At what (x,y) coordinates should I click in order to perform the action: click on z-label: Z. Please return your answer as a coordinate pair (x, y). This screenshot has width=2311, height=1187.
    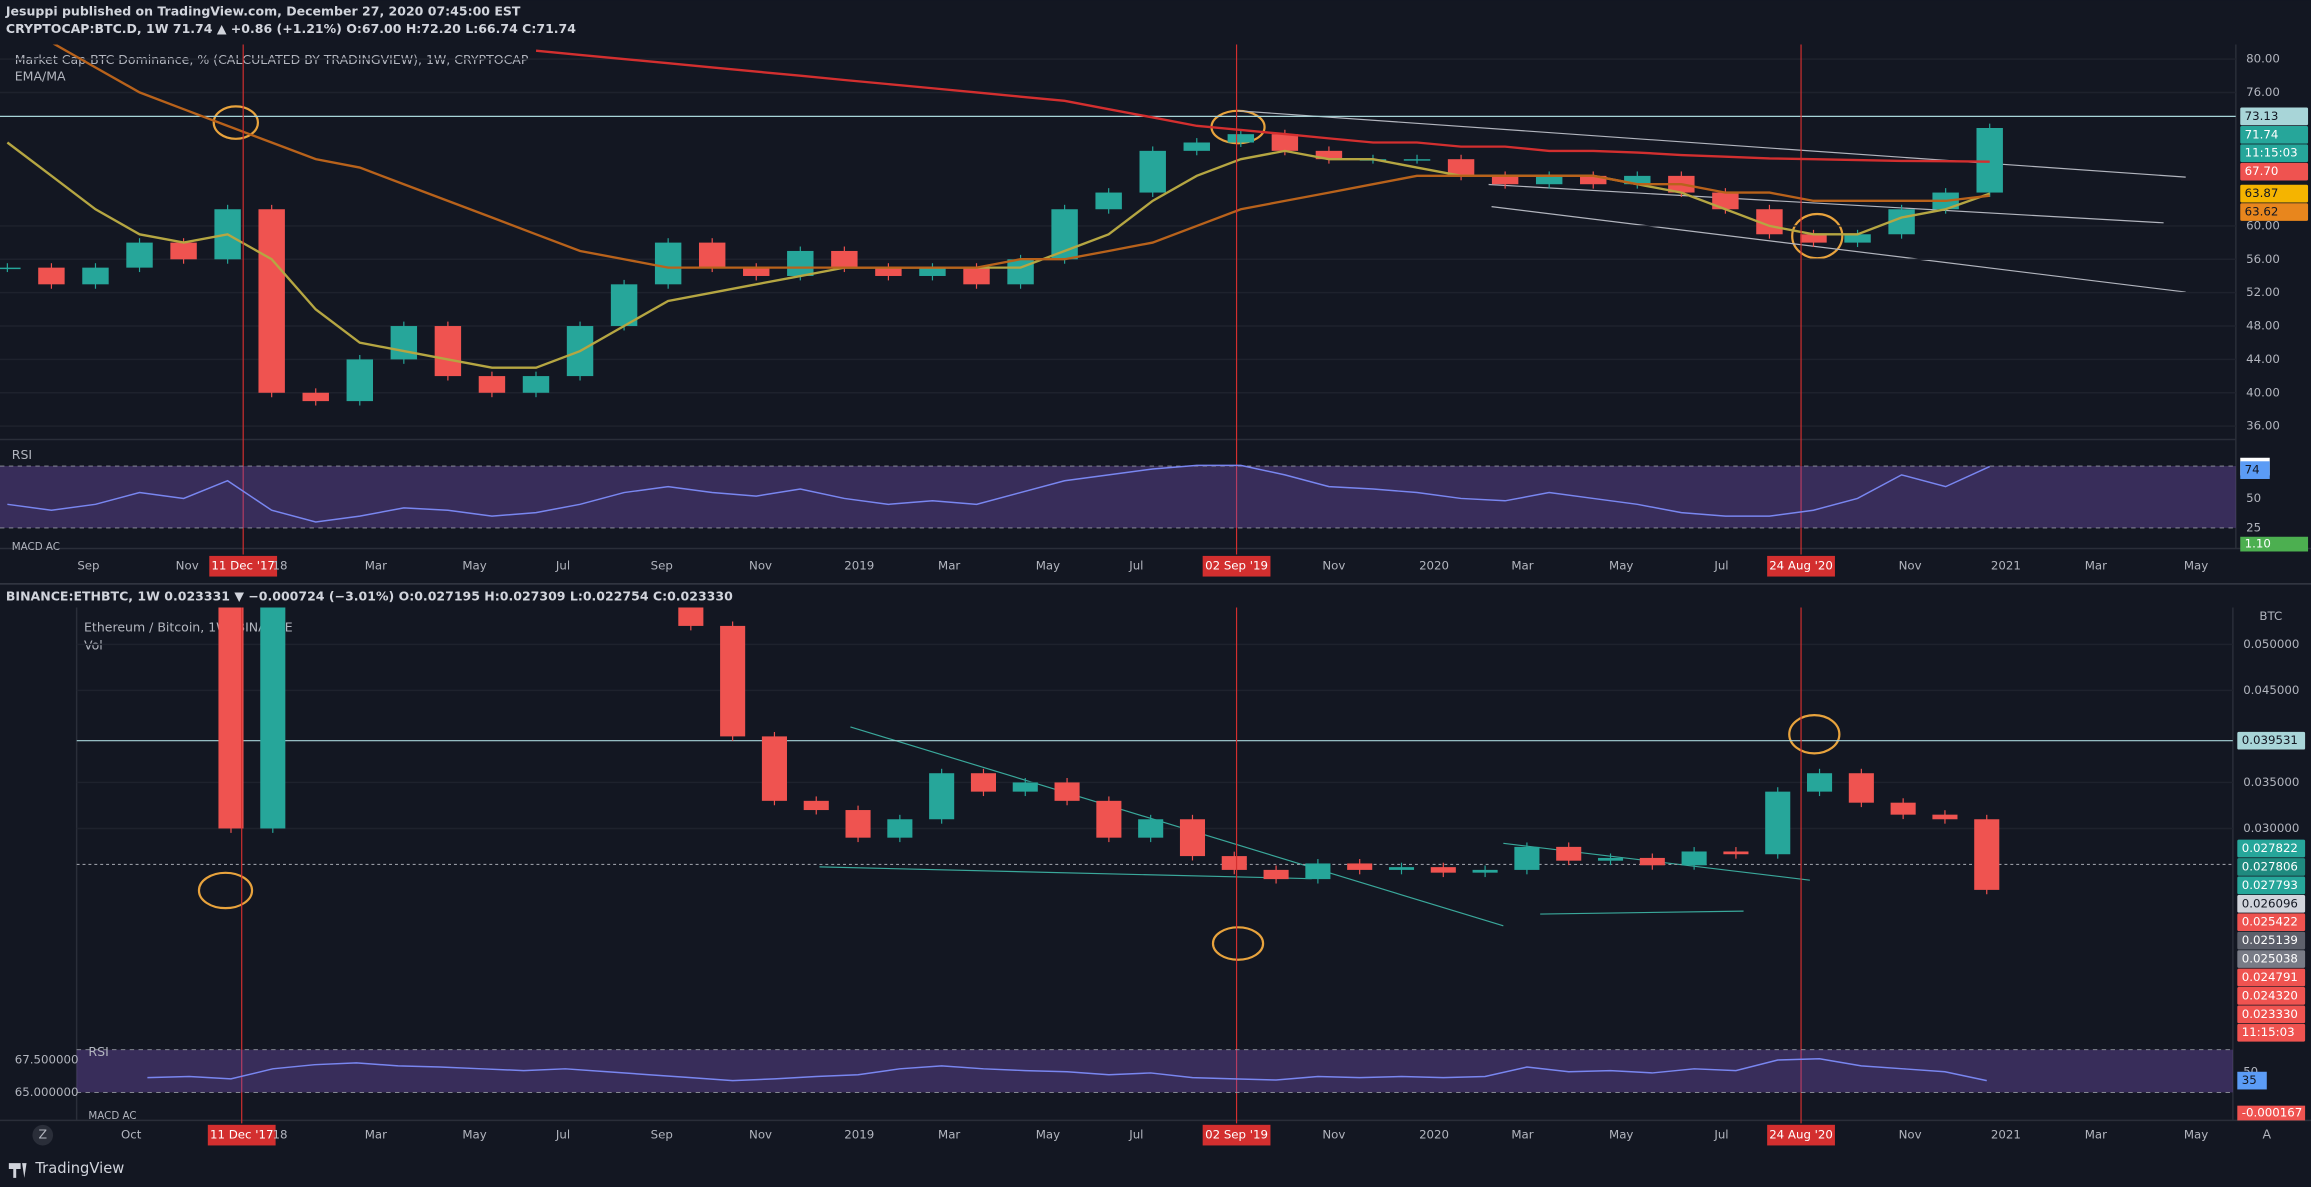
    Looking at the image, I should click on (42, 1134).